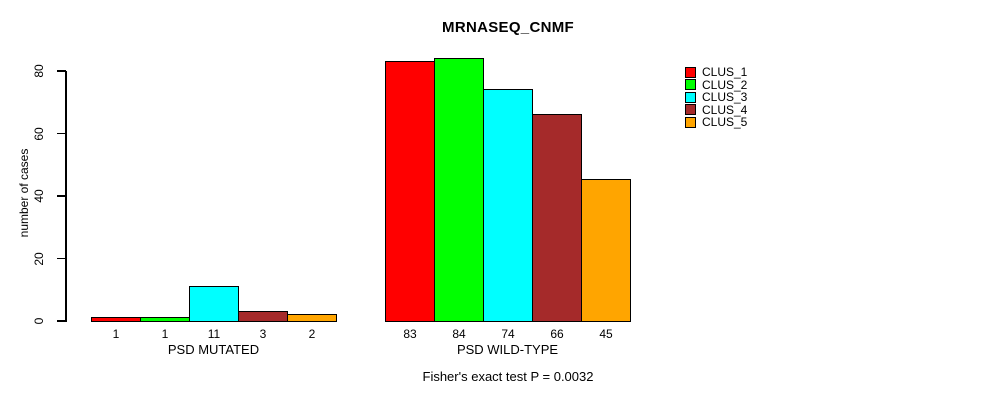 The image size is (990, 400). I want to click on bar-value-clus-1-psd-wild-type: 83, so click(410, 334).